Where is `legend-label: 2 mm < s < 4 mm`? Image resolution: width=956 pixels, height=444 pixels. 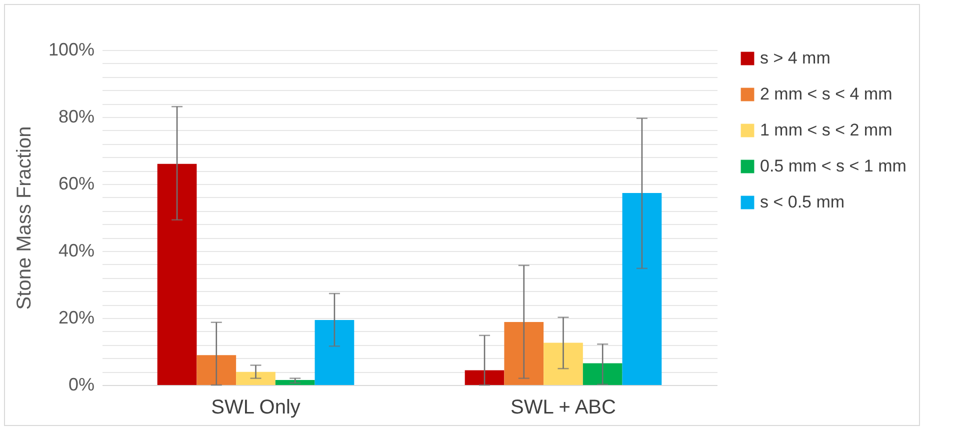 legend-label: 2 mm < s < 4 mm is located at coordinates (826, 94).